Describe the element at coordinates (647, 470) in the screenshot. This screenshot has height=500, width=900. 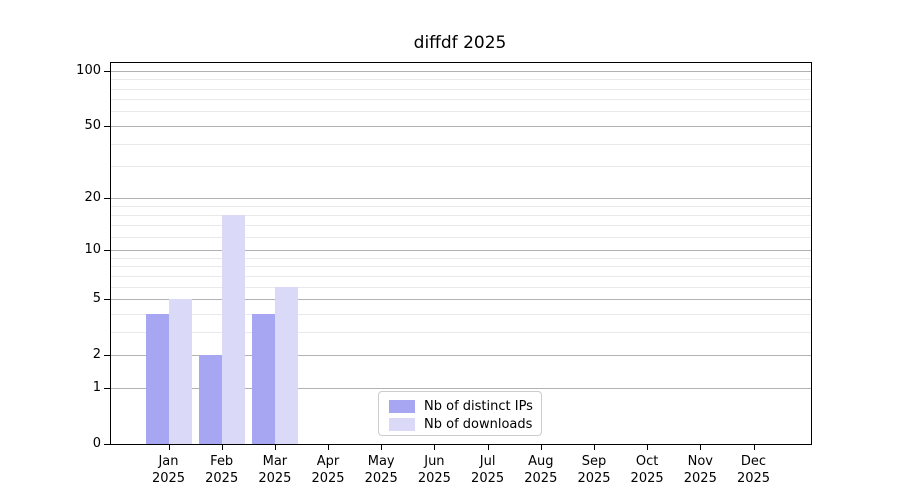
I see `x-tick-label: Oct 2025` at that location.